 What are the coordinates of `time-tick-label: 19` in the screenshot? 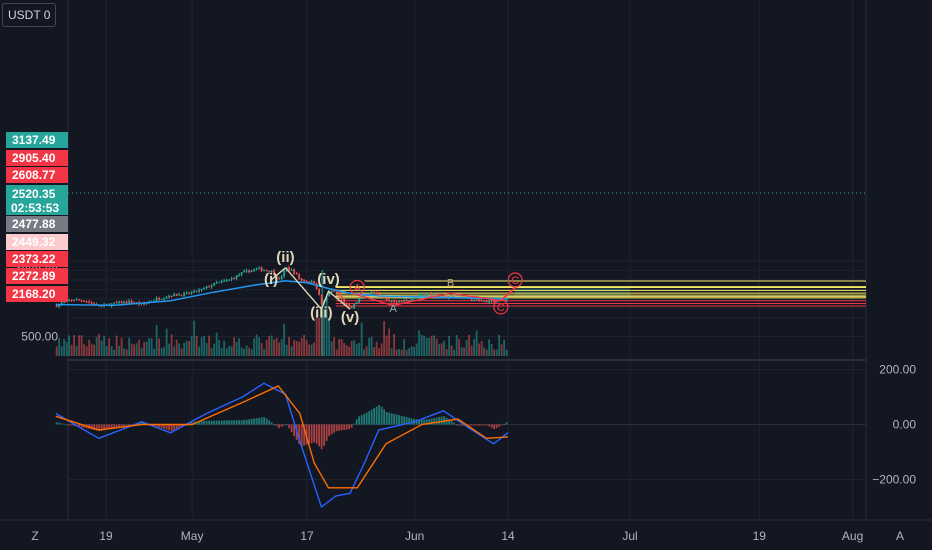 It's located at (106, 536).